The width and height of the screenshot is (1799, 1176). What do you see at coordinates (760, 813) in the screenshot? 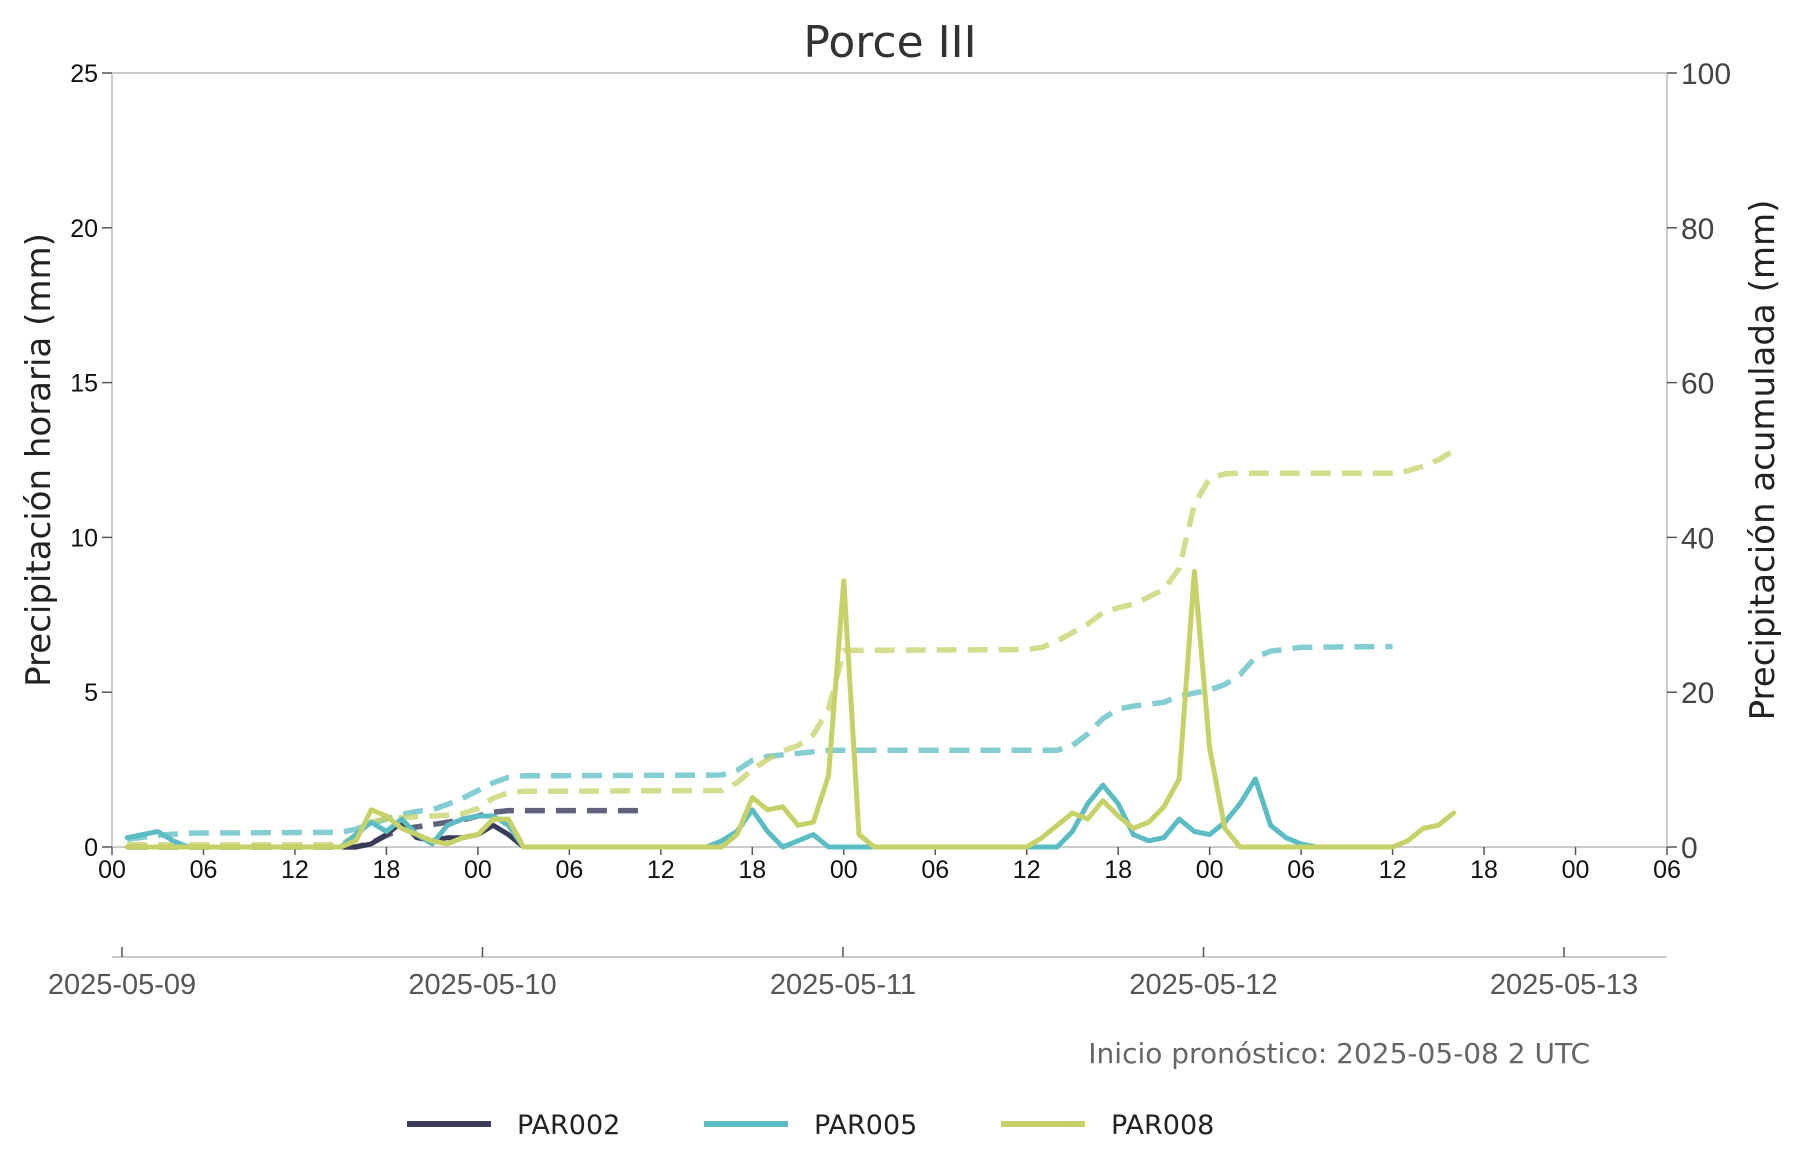
I see `hourly-line-par005` at bounding box center [760, 813].